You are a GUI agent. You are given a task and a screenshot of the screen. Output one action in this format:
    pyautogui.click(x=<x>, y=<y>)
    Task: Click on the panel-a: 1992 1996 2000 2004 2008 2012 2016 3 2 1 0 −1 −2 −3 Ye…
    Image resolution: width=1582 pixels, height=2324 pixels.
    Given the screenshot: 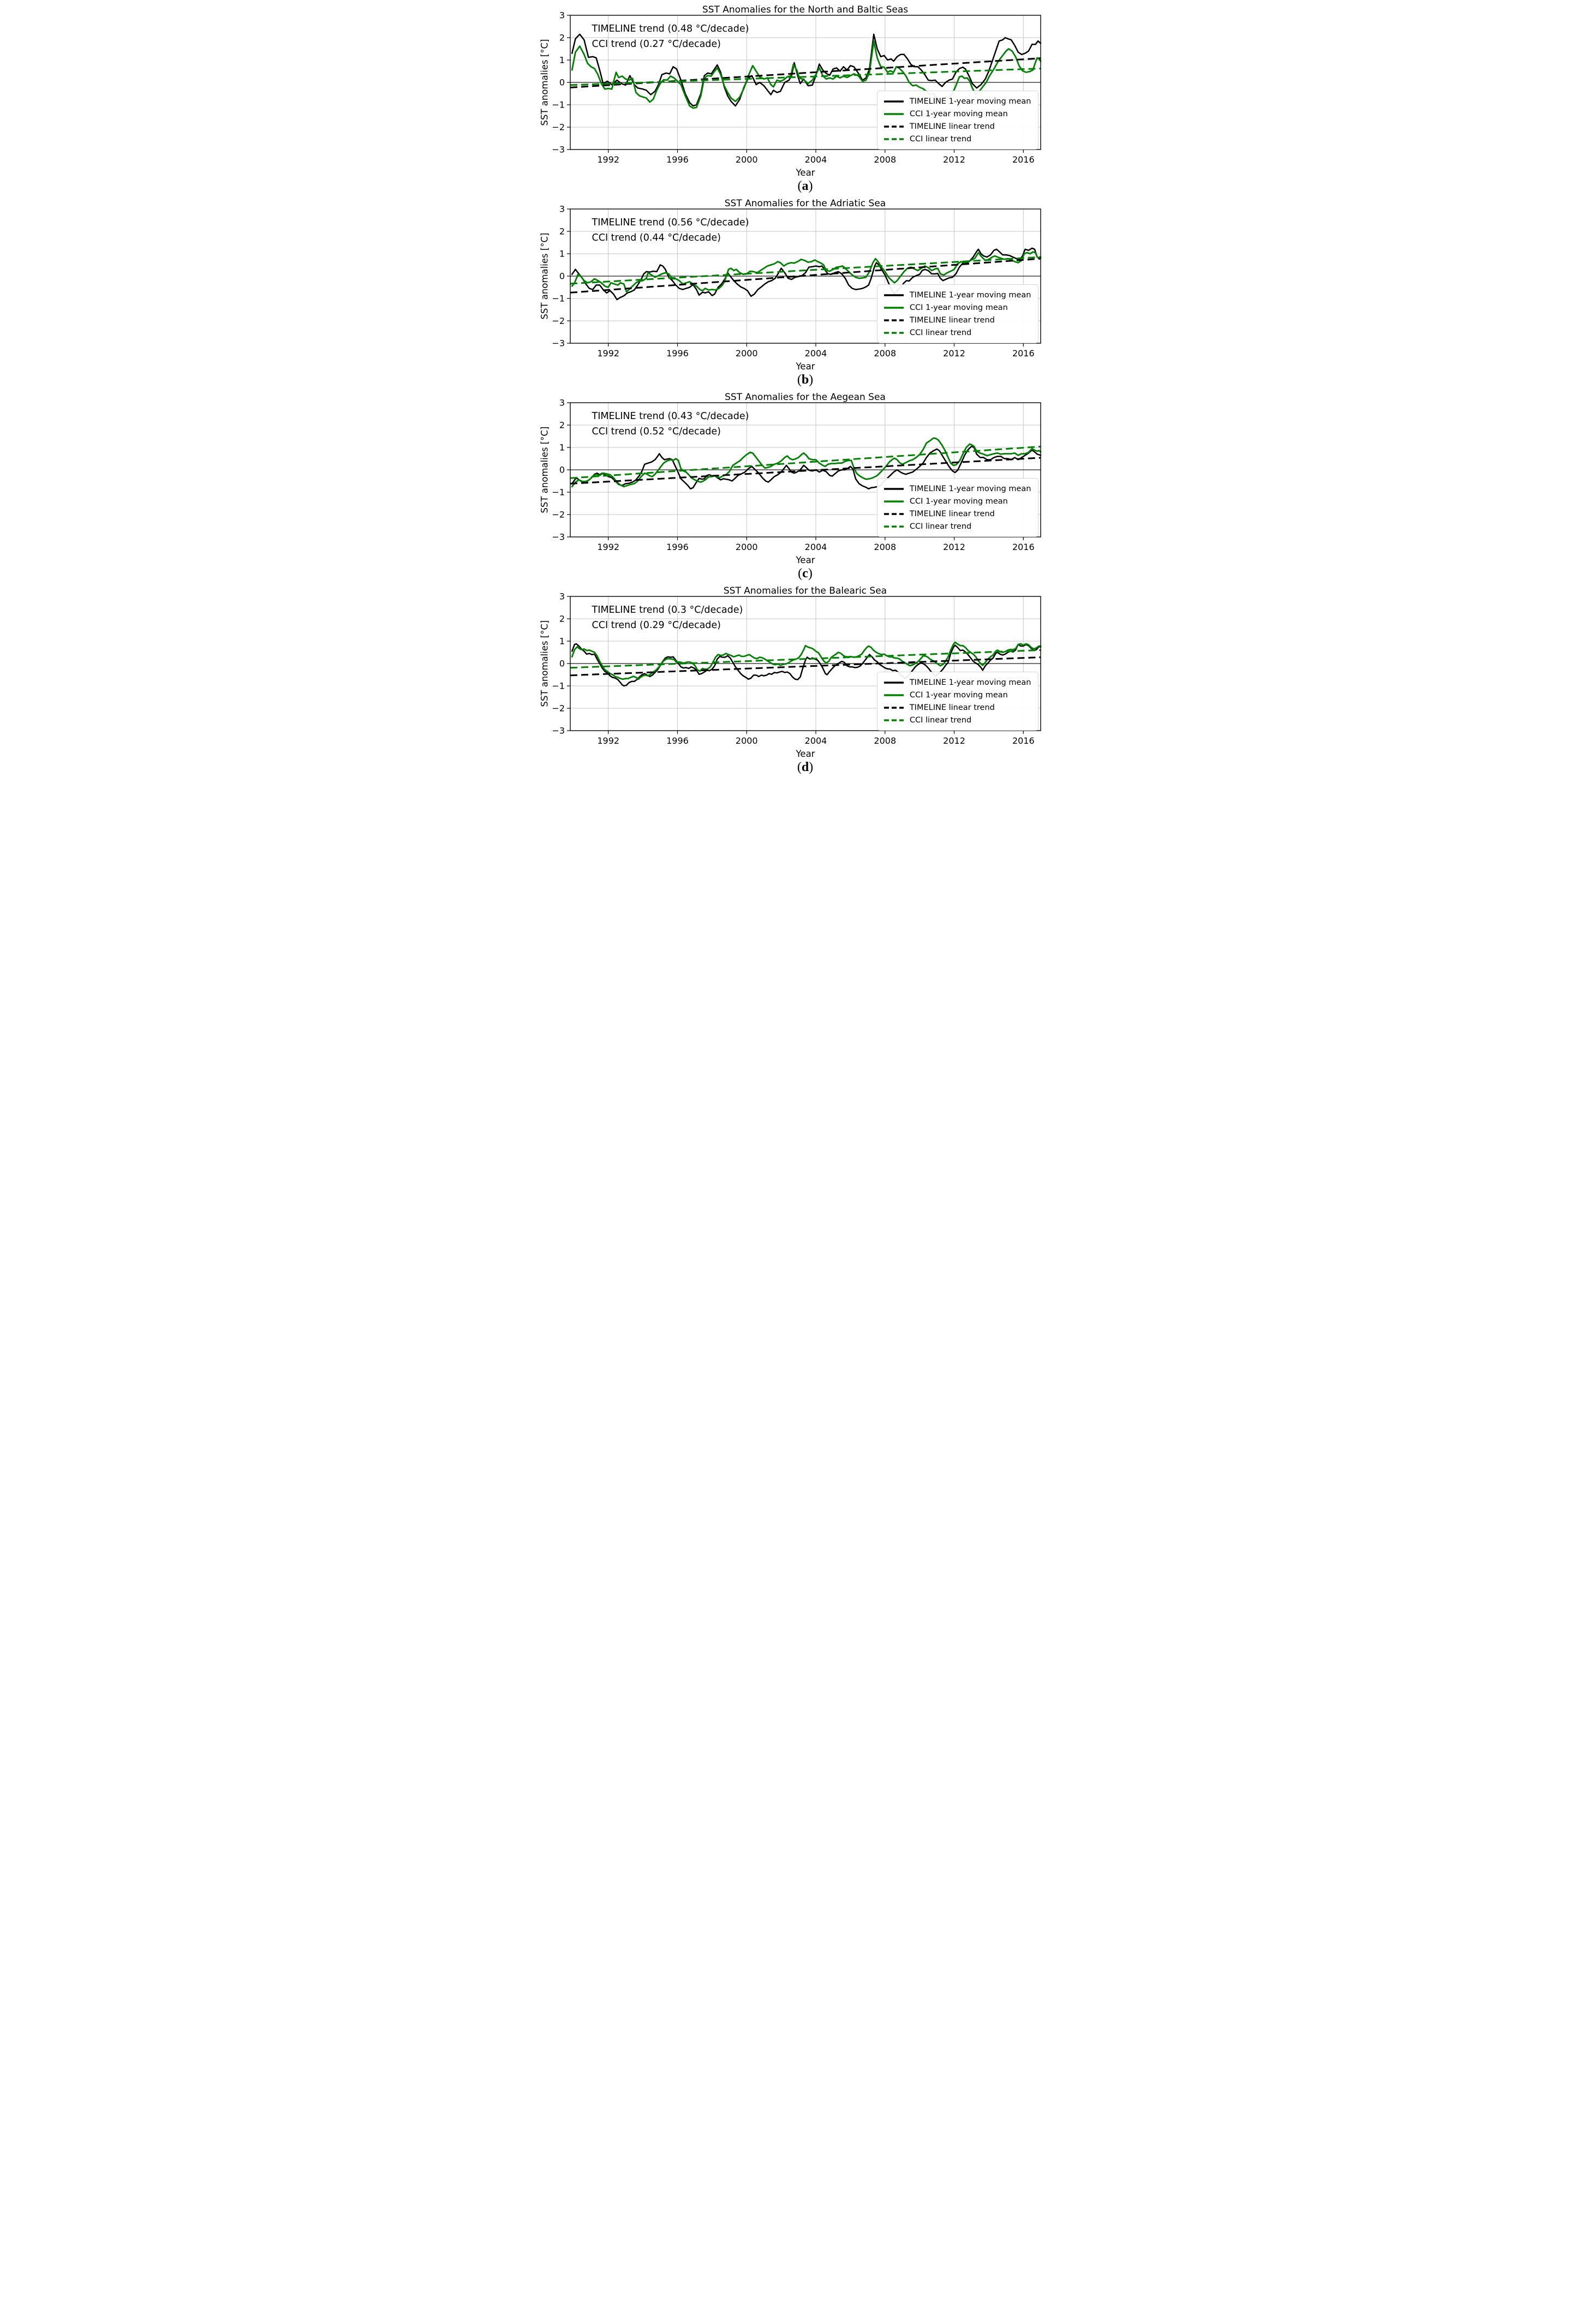 What is the action you would take?
    pyautogui.click(x=791, y=100)
    